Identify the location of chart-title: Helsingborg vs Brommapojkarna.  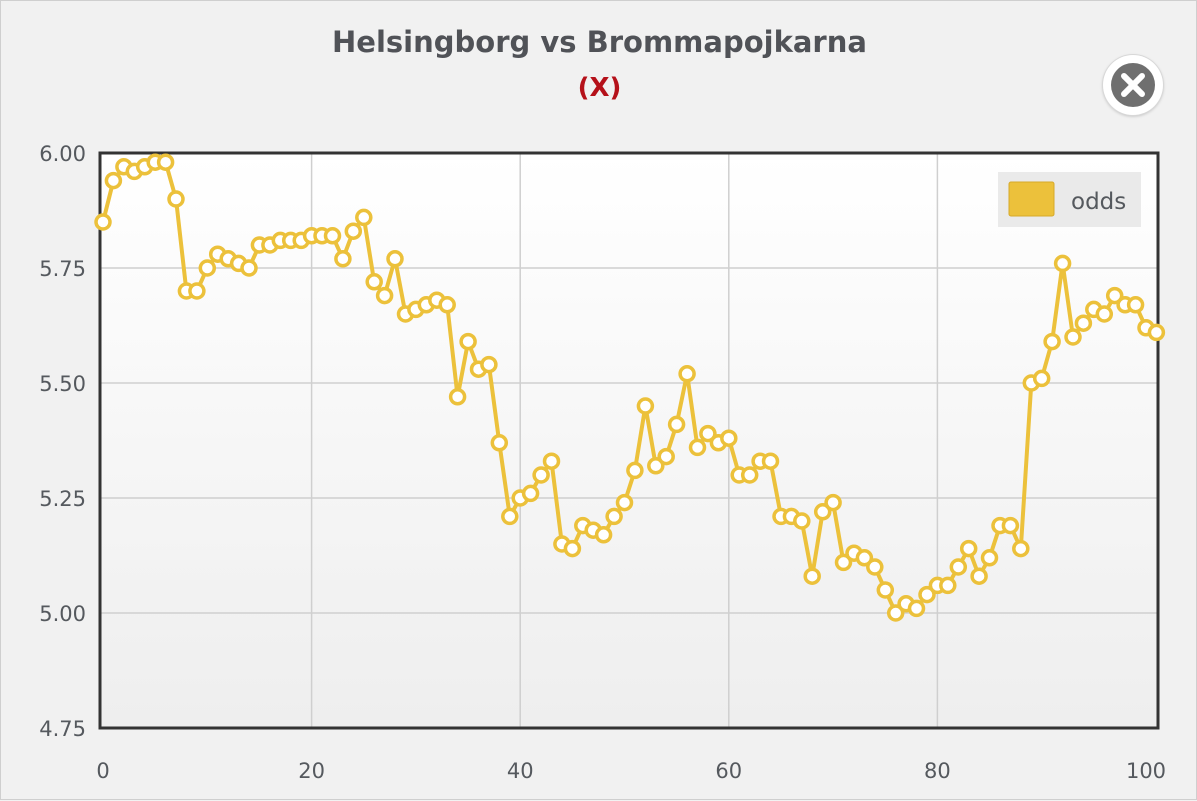
(599, 42).